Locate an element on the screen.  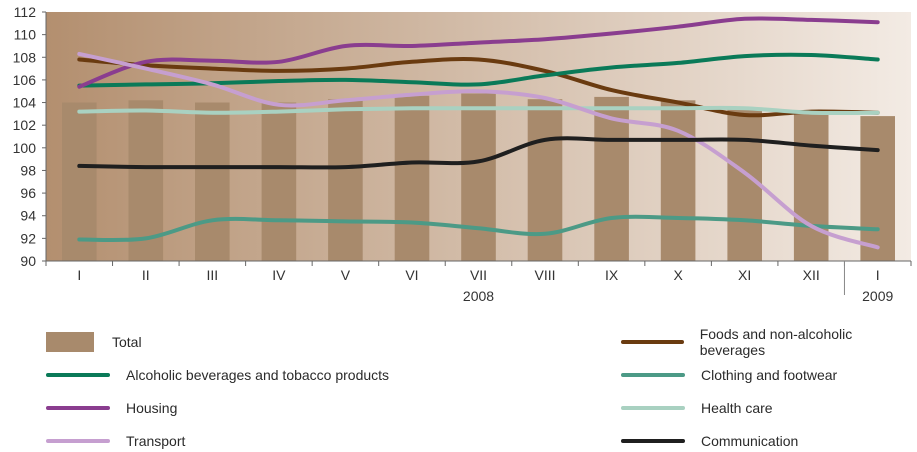
legend-item-alcohol: Alcoholic beverages and tobacco products is located at coordinates (217, 375).